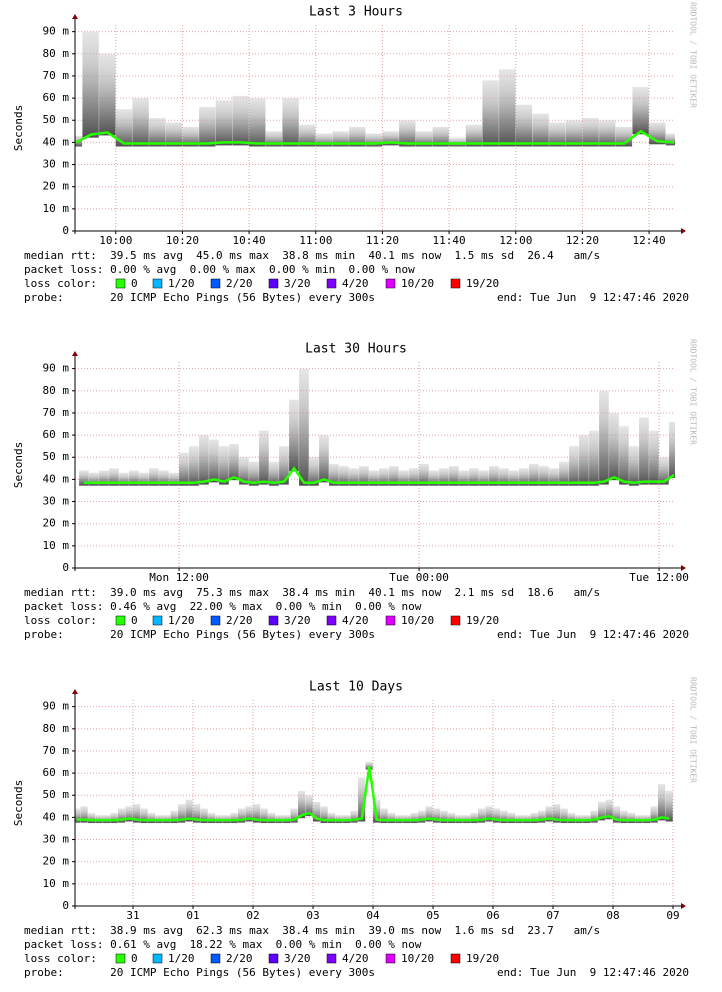  Describe the element at coordinates (356, 12) in the screenshot. I see `chart-title: Last 3 Hours` at that location.